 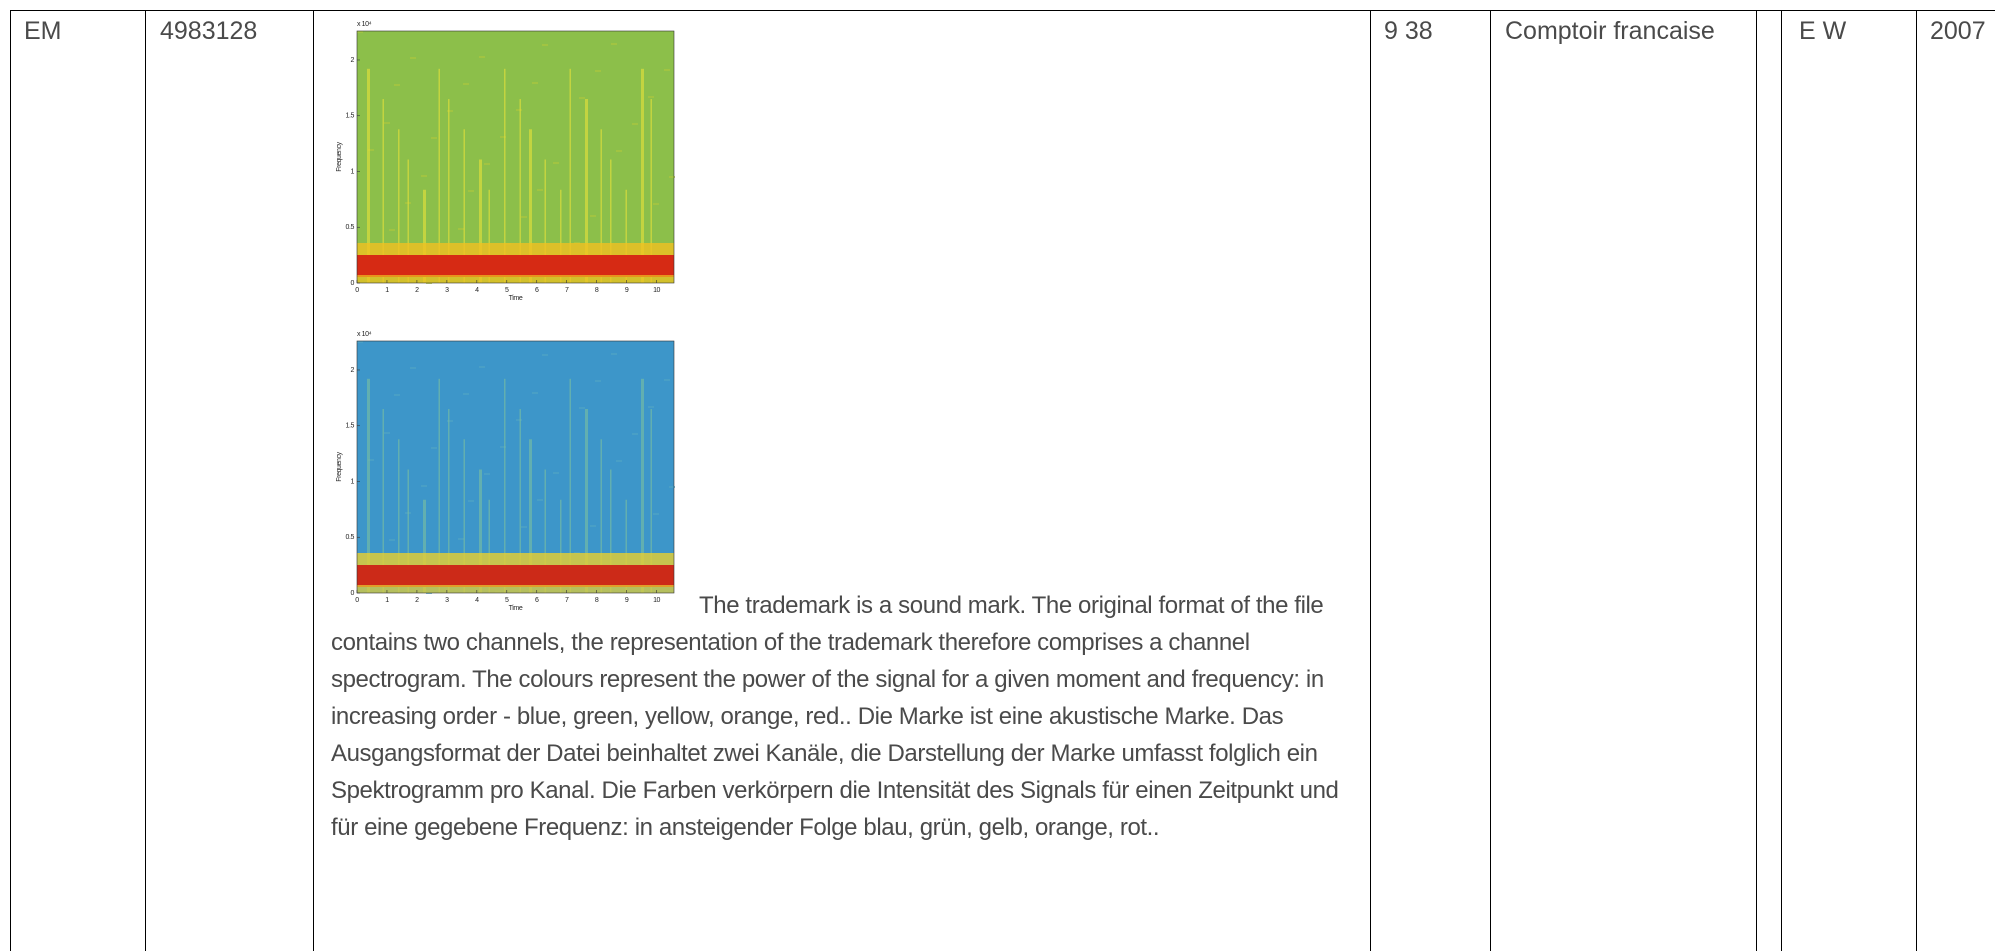 I want to click on x-tick-label: 10, so click(x=656, y=600).